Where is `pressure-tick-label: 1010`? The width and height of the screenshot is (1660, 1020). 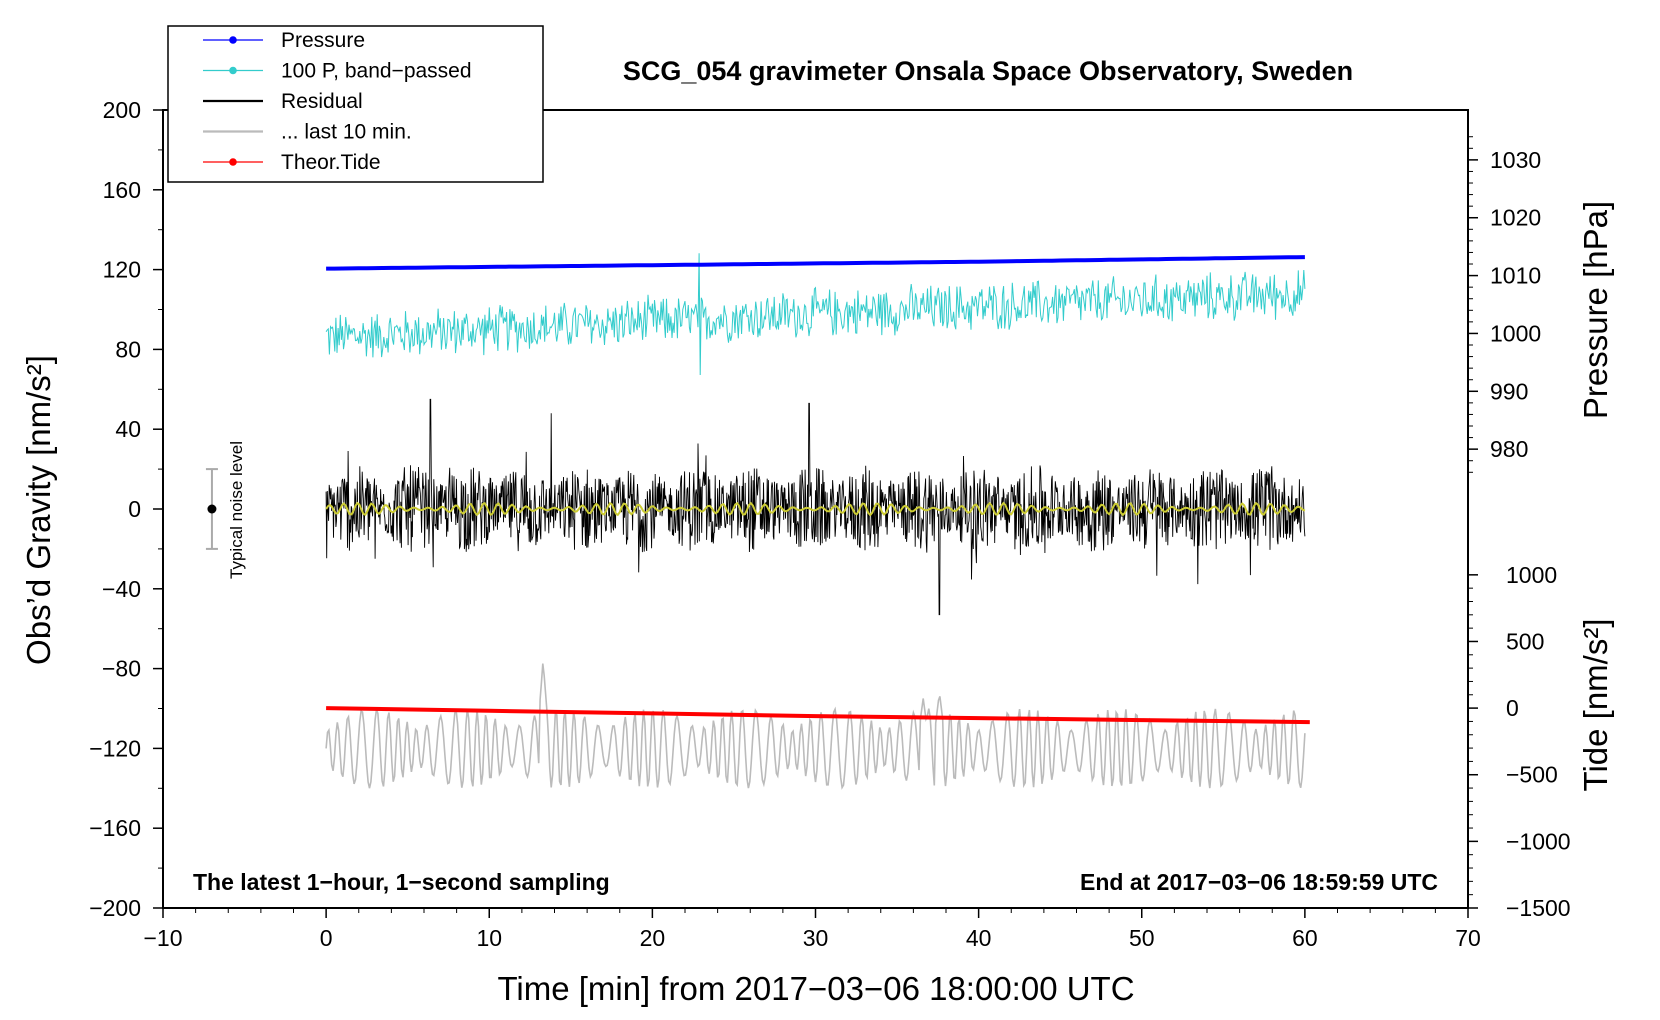 pressure-tick-label: 1010 is located at coordinates (1515, 276).